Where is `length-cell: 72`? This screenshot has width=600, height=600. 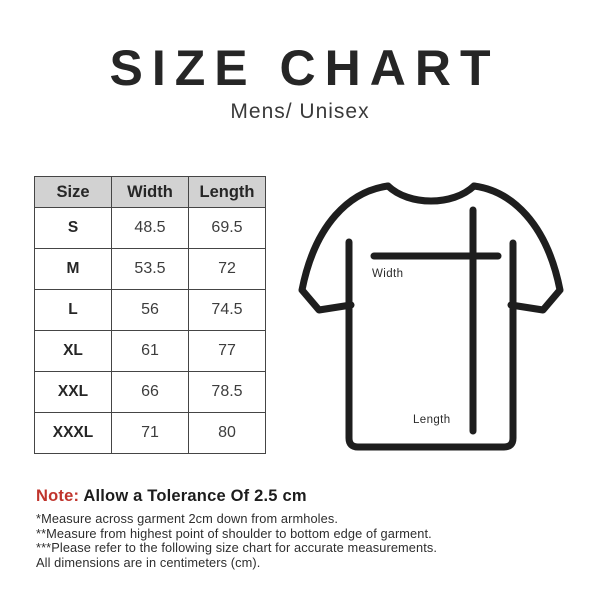
length-cell: 72 is located at coordinates (227, 269).